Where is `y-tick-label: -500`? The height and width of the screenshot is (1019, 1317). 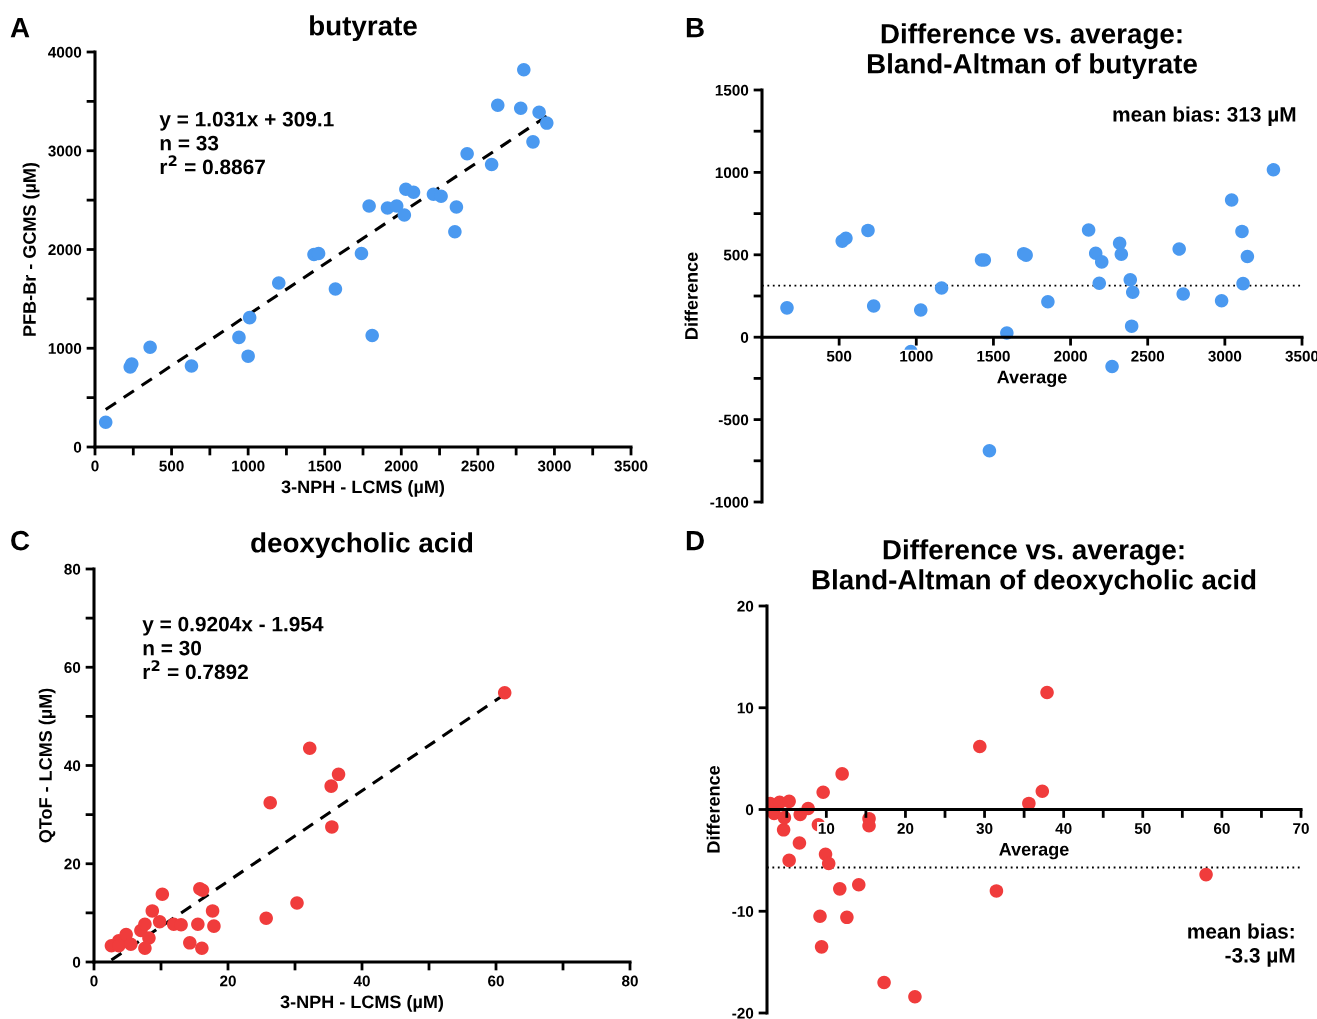
y-tick-label: -500 is located at coordinates (733, 420).